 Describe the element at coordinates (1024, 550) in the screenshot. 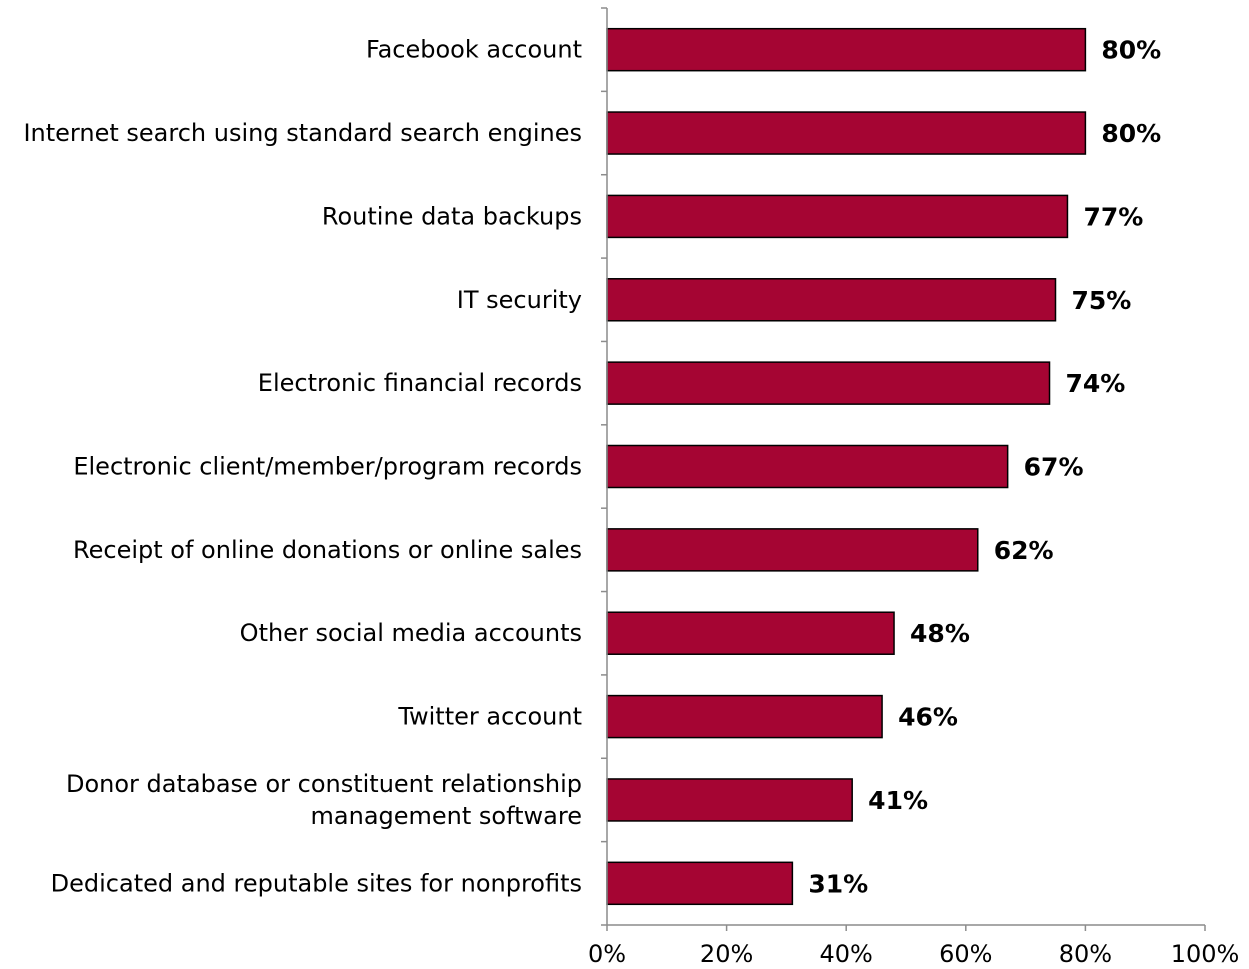

I see `bar-value-label: 62%` at that location.